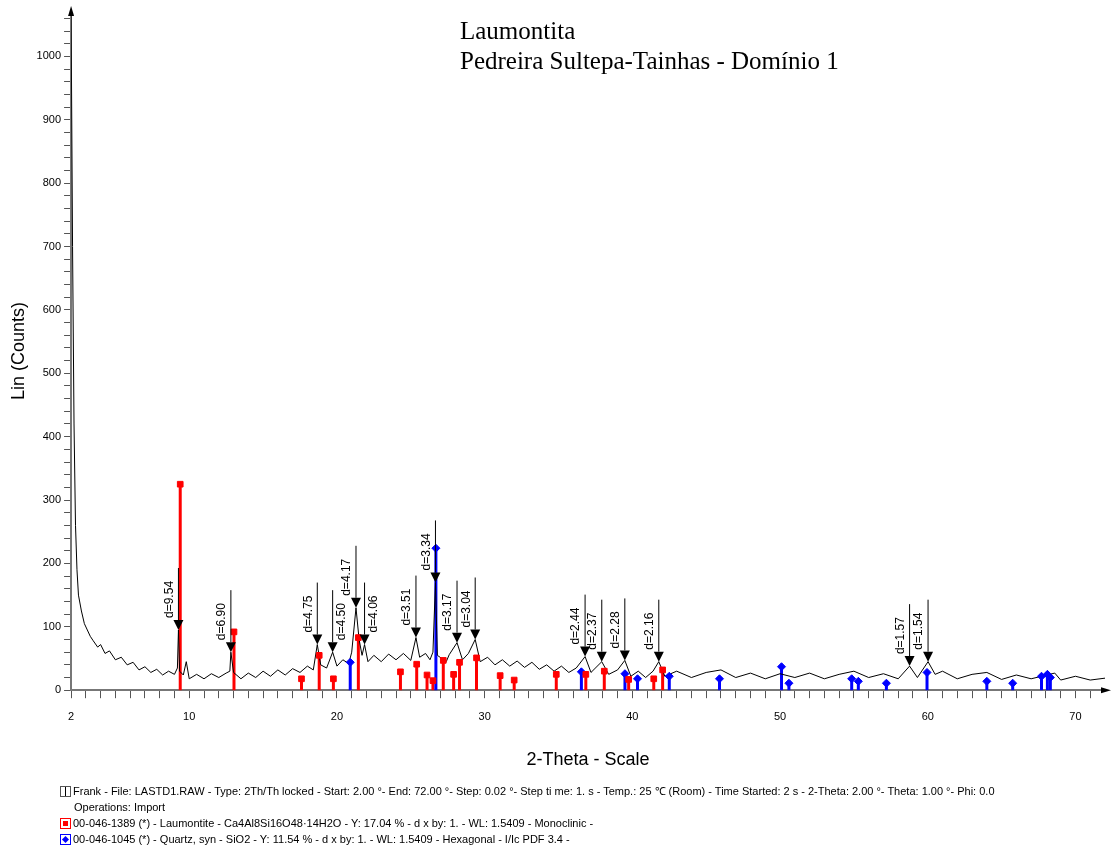  What do you see at coordinates (71, 715) in the screenshot?
I see `x-tick-label: 2` at bounding box center [71, 715].